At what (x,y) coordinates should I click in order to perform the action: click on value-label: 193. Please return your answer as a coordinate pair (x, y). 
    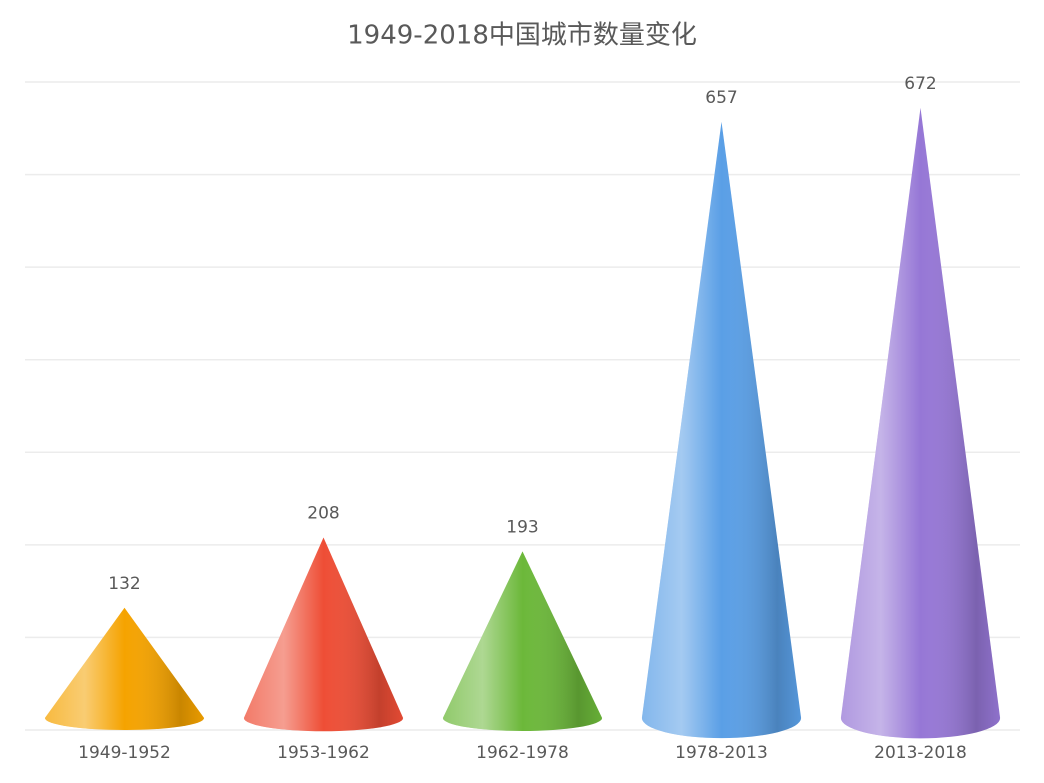
    Looking at the image, I should click on (522, 527).